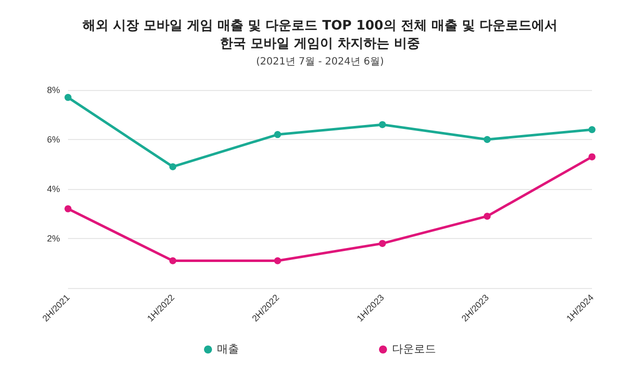 Image resolution: width=640 pixels, height=376 pixels. What do you see at coordinates (320, 35) in the screenshot?
I see `chart-title: 해외 시장 모바일 게임 매출 및 다운로드 TOP 100의 전체 매출 및 다운로드에서 한국 모바일 게임이 차지하는 비중` at bounding box center [320, 35].